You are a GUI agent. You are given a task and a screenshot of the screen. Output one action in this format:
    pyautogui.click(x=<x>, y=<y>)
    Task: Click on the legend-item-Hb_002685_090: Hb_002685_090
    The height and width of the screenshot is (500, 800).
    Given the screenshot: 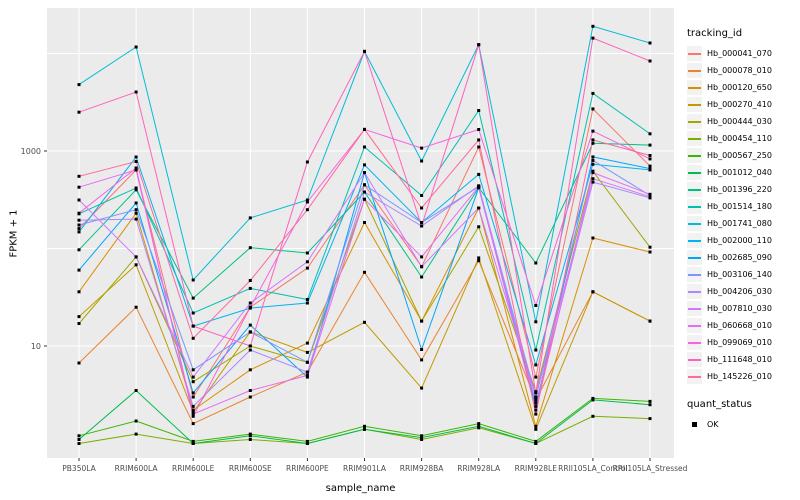 What is the action you would take?
    pyautogui.click(x=743, y=257)
    